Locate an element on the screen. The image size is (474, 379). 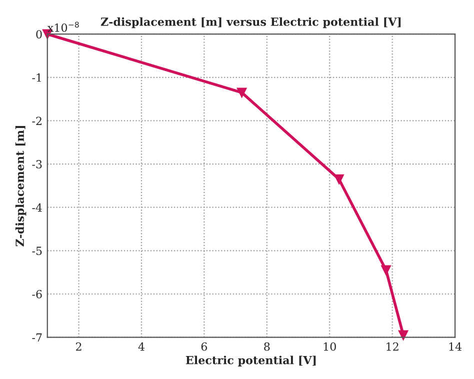
y-tick-label: -7 is located at coordinates (37, 337).